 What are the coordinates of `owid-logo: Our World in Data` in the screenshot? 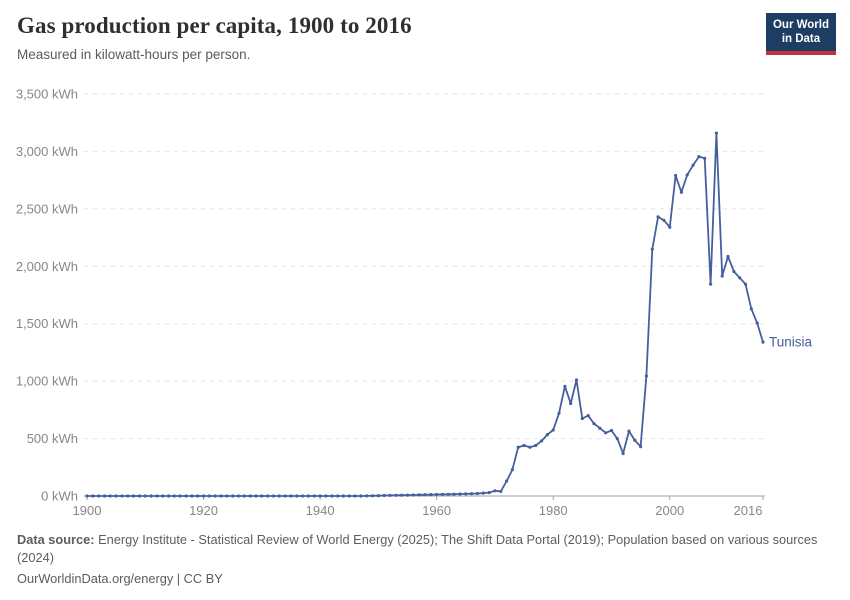 It's located at (800, 34).